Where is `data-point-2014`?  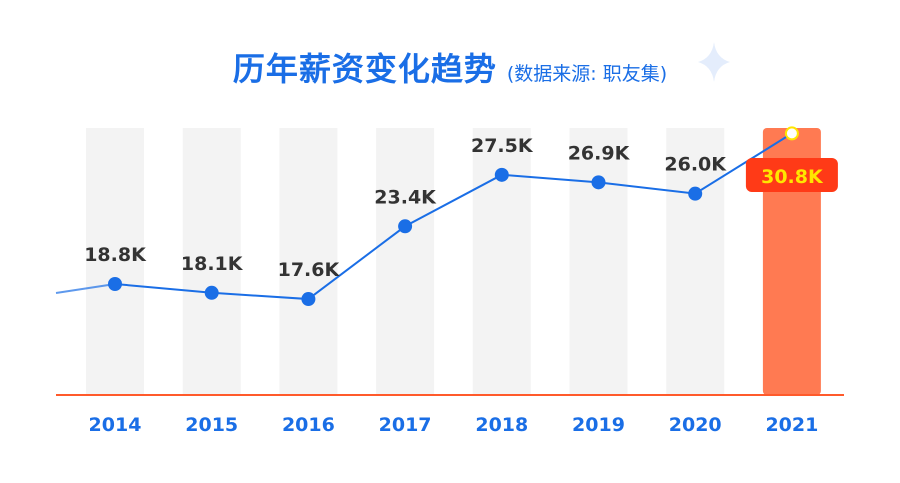
data-point-2014 is located at coordinates (115, 284).